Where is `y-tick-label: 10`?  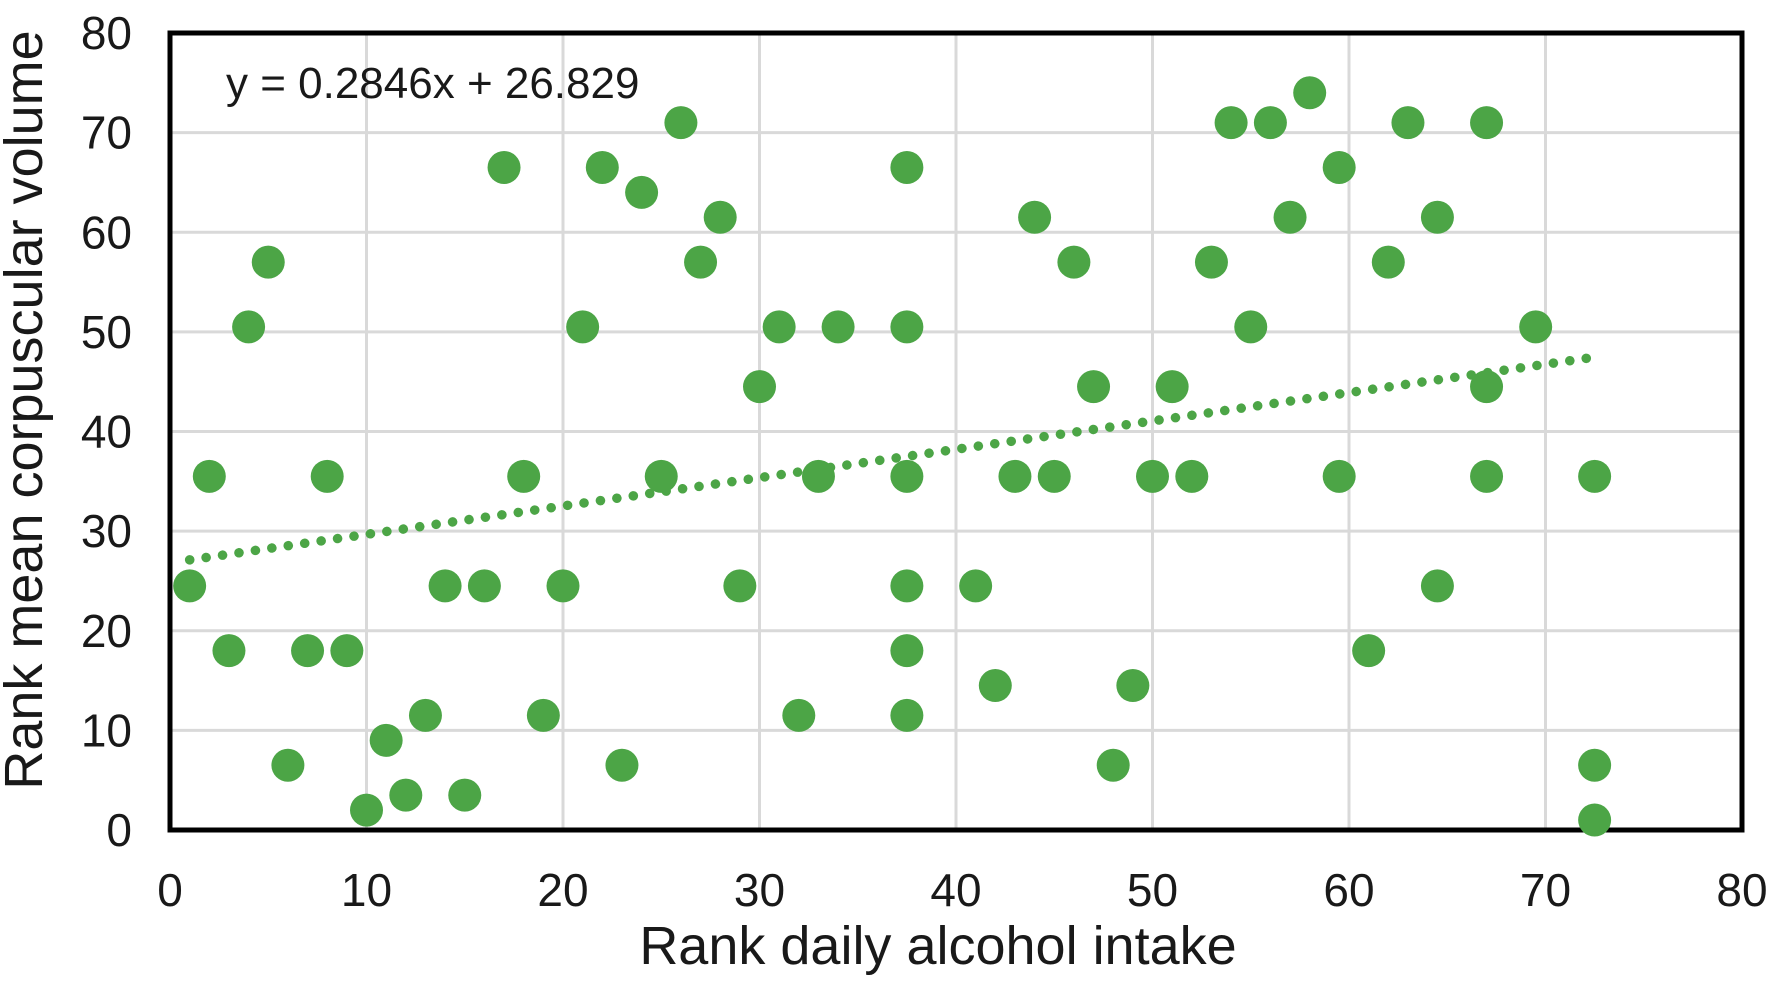
y-tick-label: 10 is located at coordinates (106, 730).